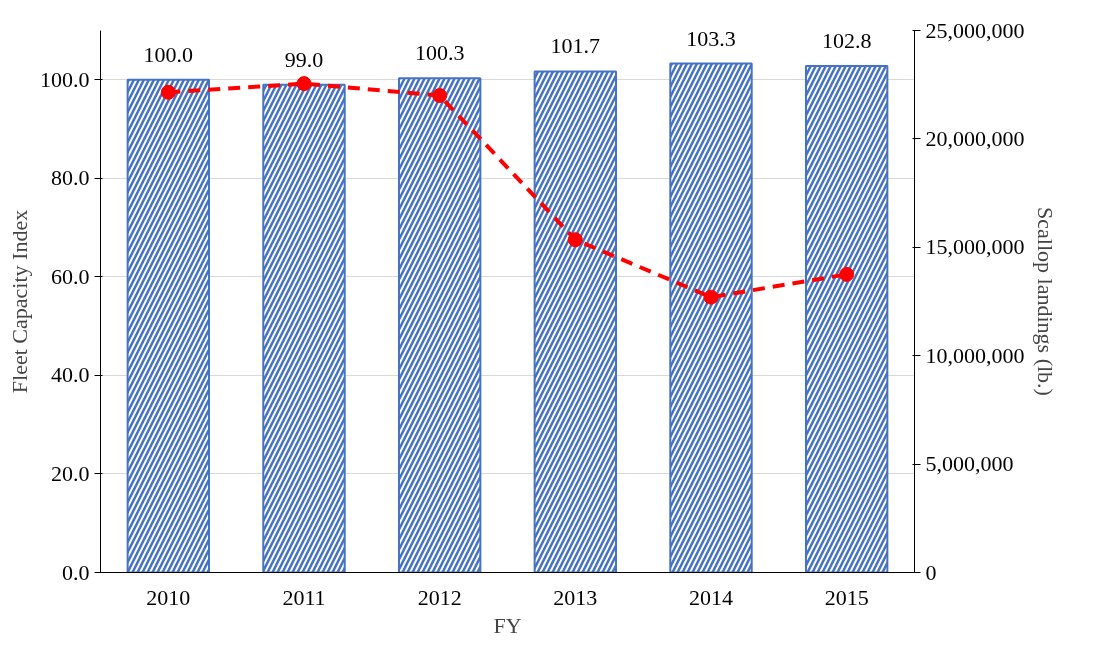 Image resolution: width=1097 pixels, height=654 pixels. I want to click on x-tick-label: 2010, so click(168, 597).